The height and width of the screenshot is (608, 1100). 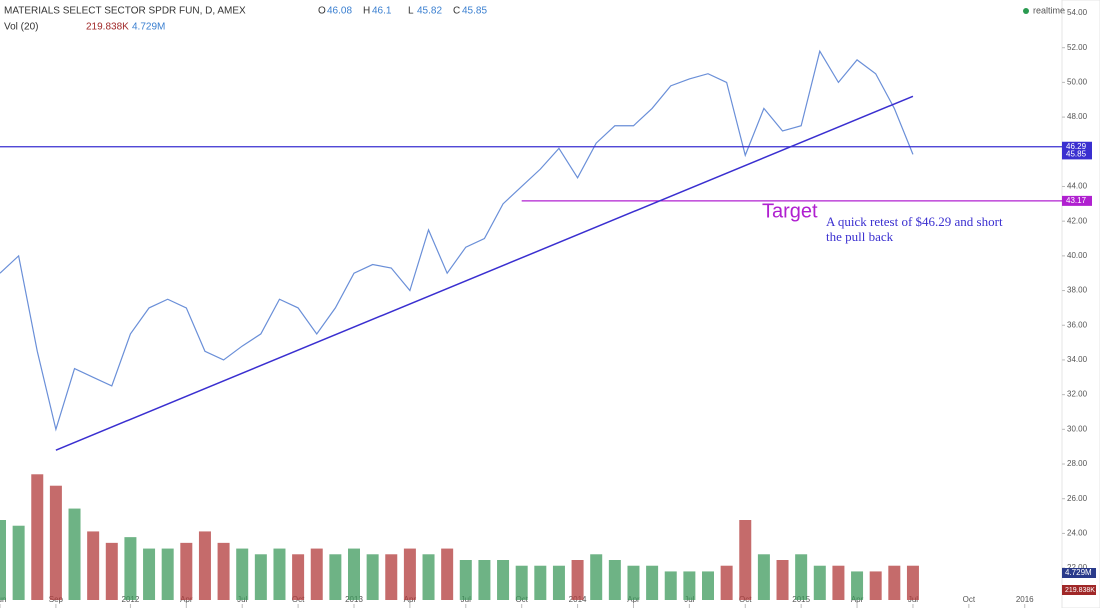 I want to click on status: realtime, so click(x=1049, y=10).